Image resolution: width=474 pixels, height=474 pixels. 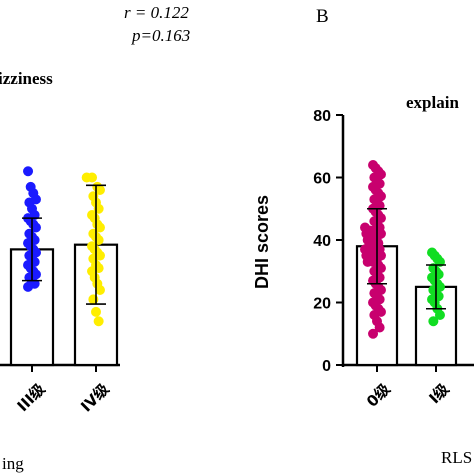 I want to click on panel-b-y-tick-label: 60, so click(x=322, y=179).